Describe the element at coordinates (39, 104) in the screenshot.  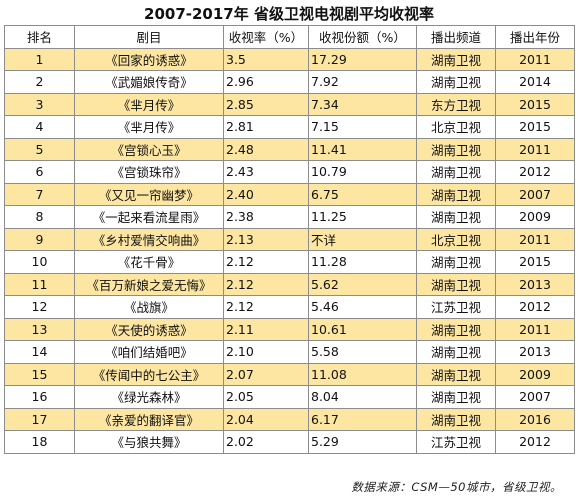
I see `cell-rank: 3` at that location.